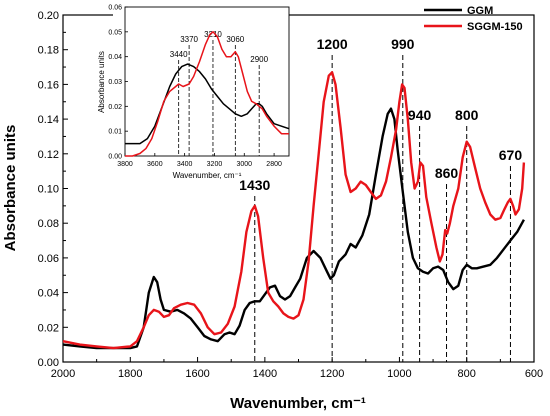  I want to click on peak-label: 800, so click(467, 115).